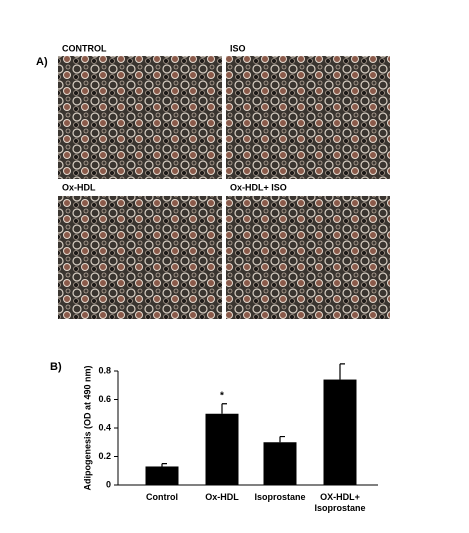 The width and height of the screenshot is (469, 533). What do you see at coordinates (280, 497) in the screenshot?
I see `x-tick-label: Isoprostane` at bounding box center [280, 497].